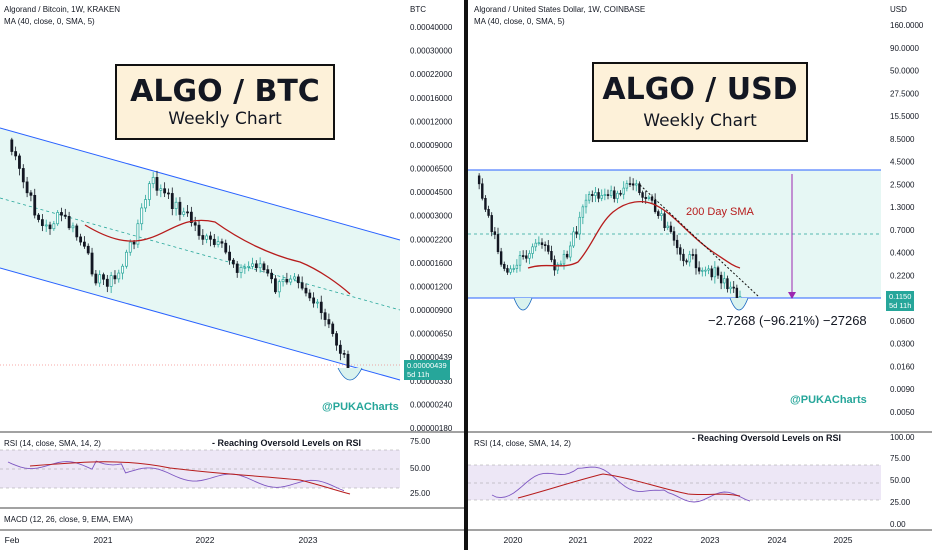 The width and height of the screenshot is (932, 550). What do you see at coordinates (898, 9) in the screenshot?
I see `right-axis-unit: USD` at bounding box center [898, 9].